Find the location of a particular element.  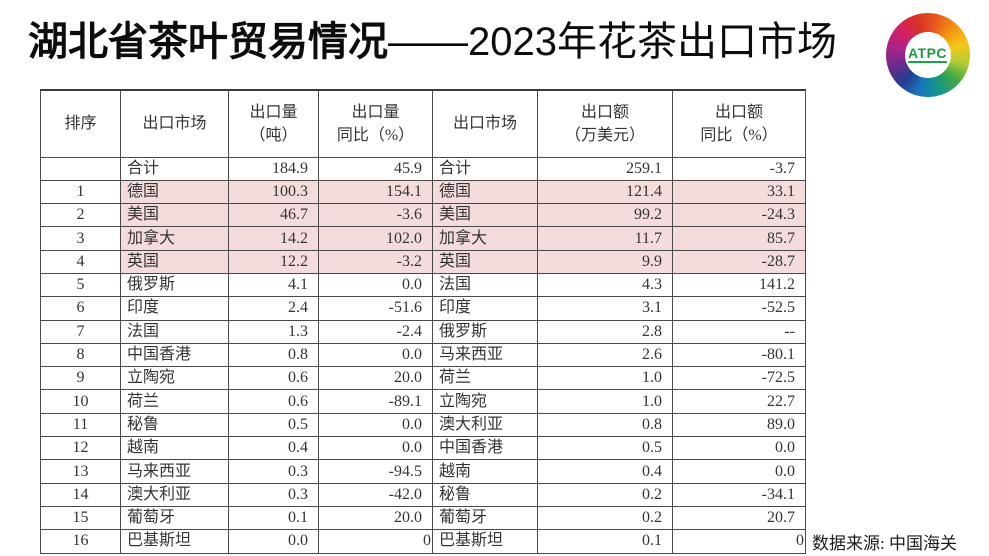

column-header: 排序 is located at coordinates (80, 123).